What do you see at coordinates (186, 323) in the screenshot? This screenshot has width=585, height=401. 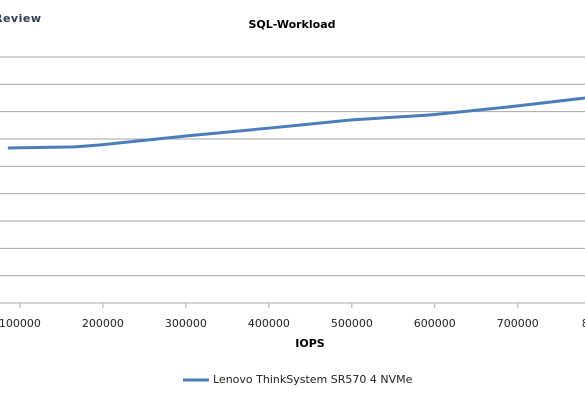 I see `x-tick-label: 300000` at bounding box center [186, 323].